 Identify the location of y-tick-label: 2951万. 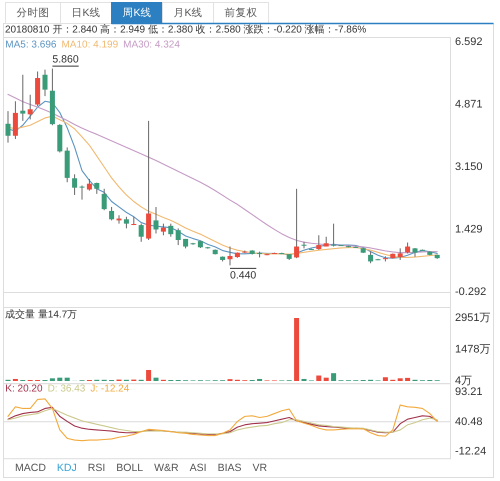
(472, 318).